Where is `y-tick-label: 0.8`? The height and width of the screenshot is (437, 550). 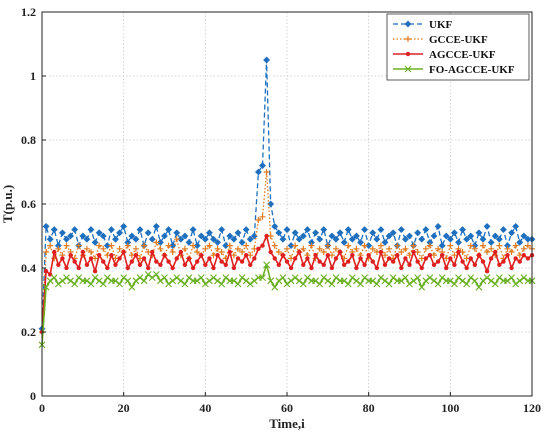
y-tick-label: 0.8 is located at coordinates (28, 140).